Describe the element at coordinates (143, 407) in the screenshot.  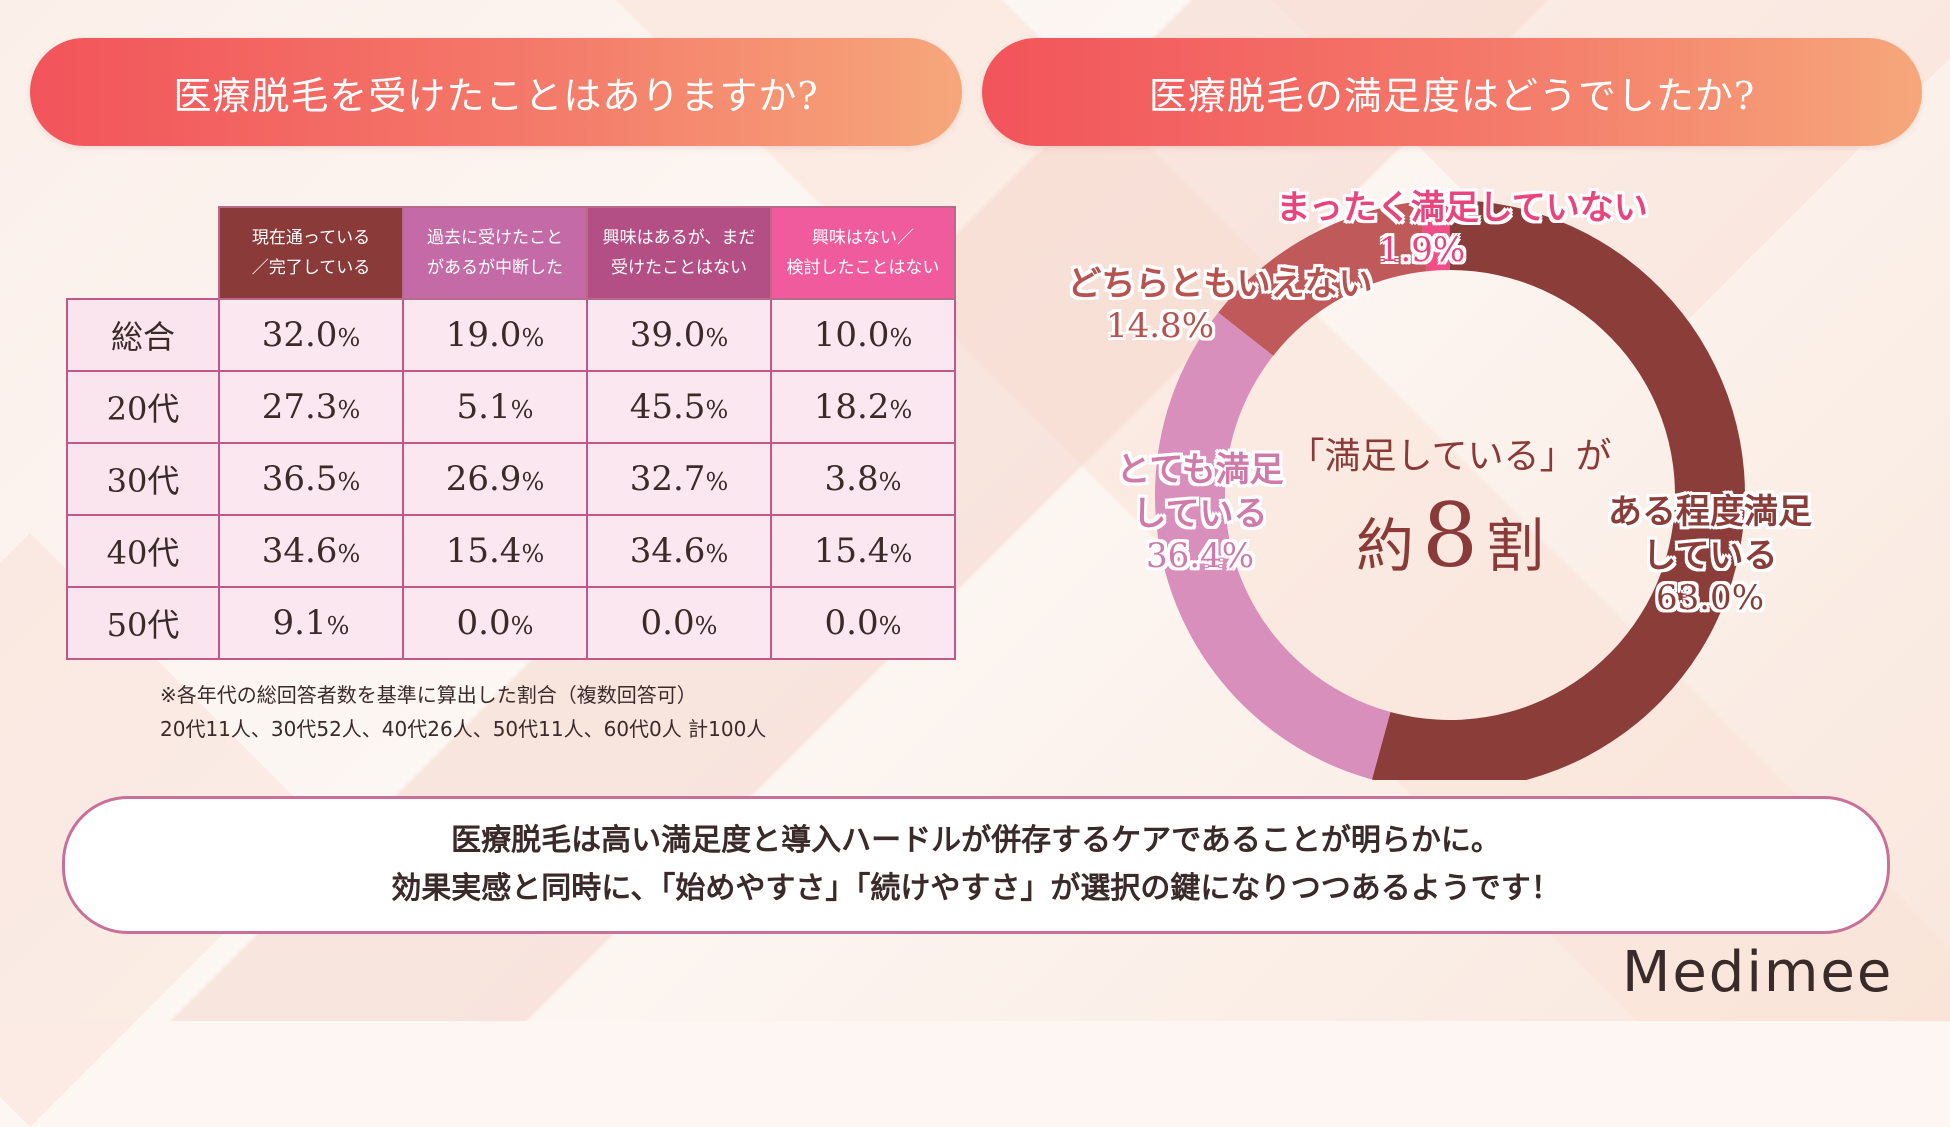
I see `row-label: 20代` at that location.